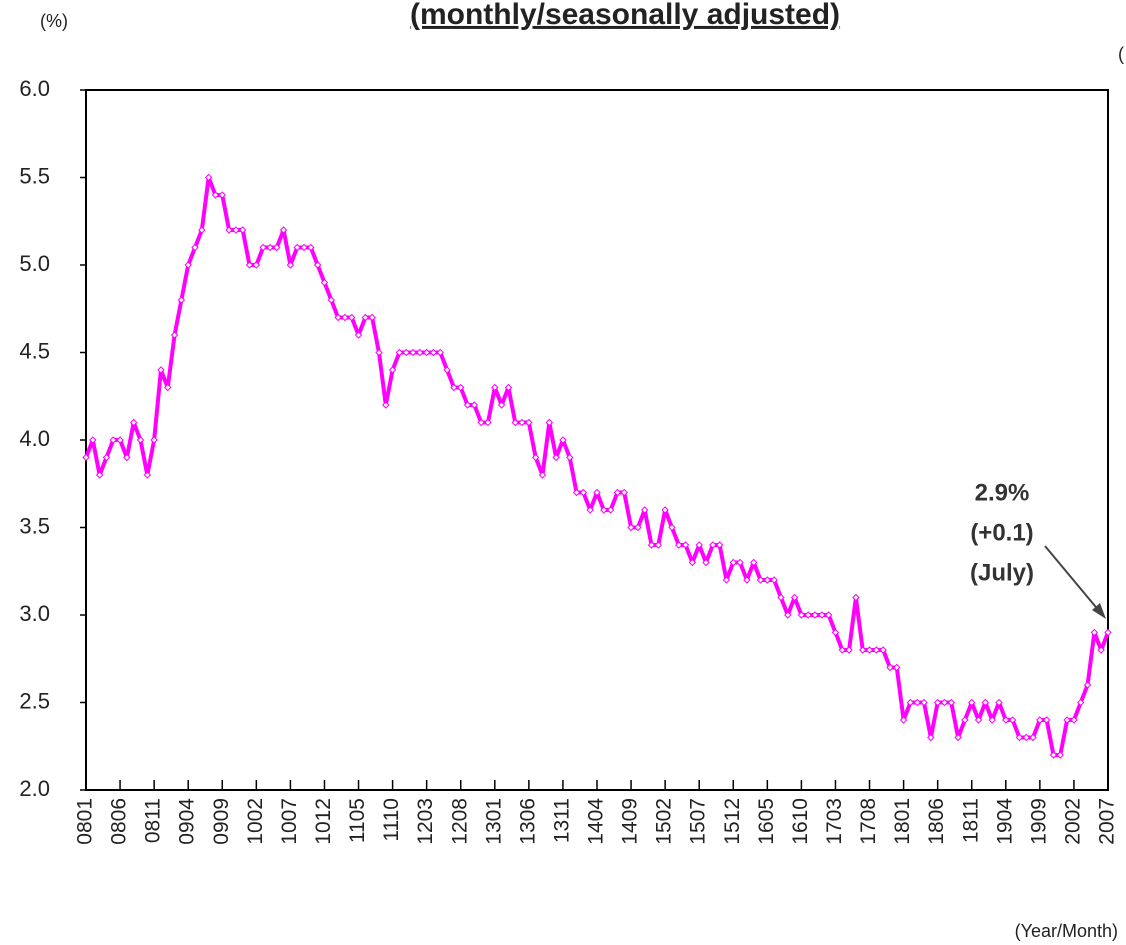 The height and width of the screenshot is (945, 1126). What do you see at coordinates (1121, 54) in the screenshot?
I see `edge-note: (` at bounding box center [1121, 54].